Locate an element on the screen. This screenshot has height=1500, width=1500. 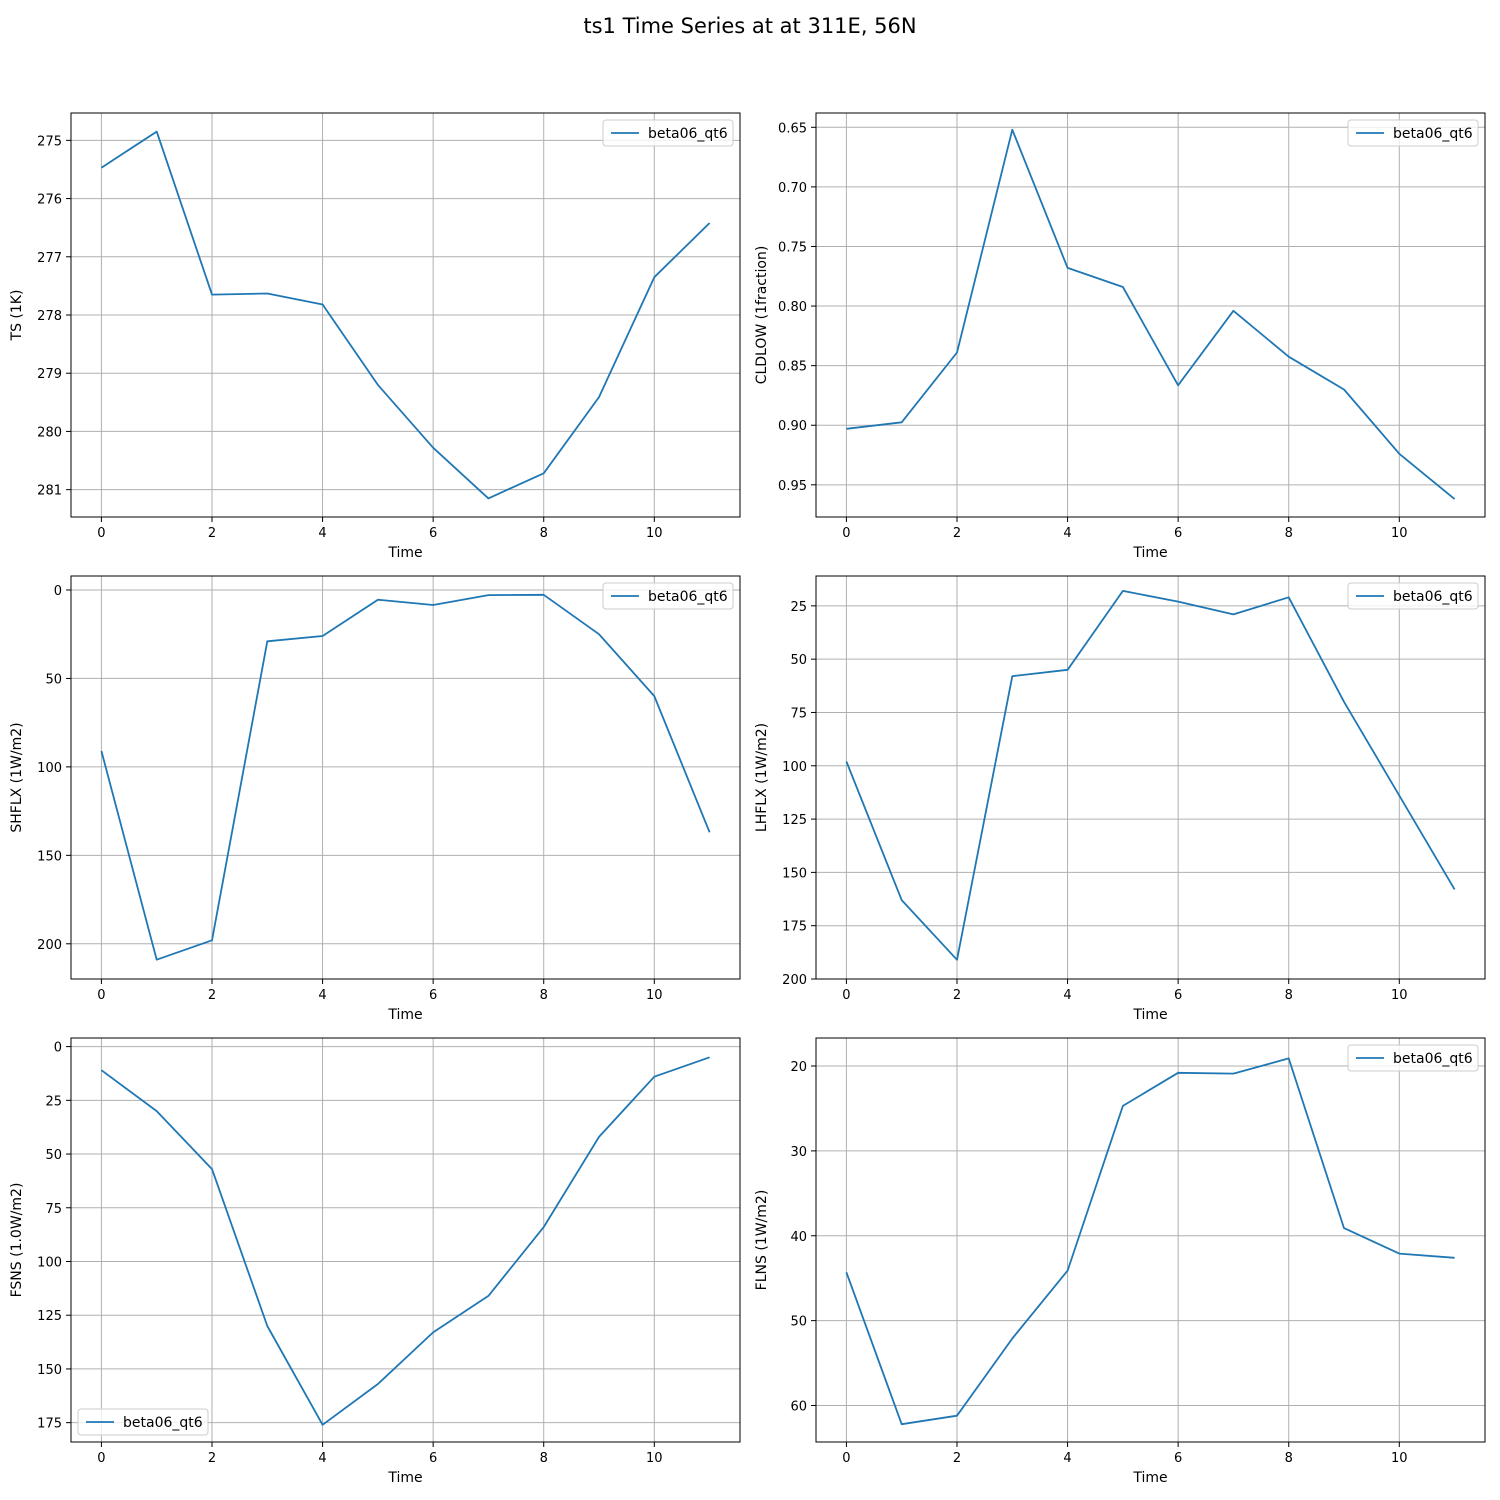
y-tick-label: 275 is located at coordinates (49, 141).